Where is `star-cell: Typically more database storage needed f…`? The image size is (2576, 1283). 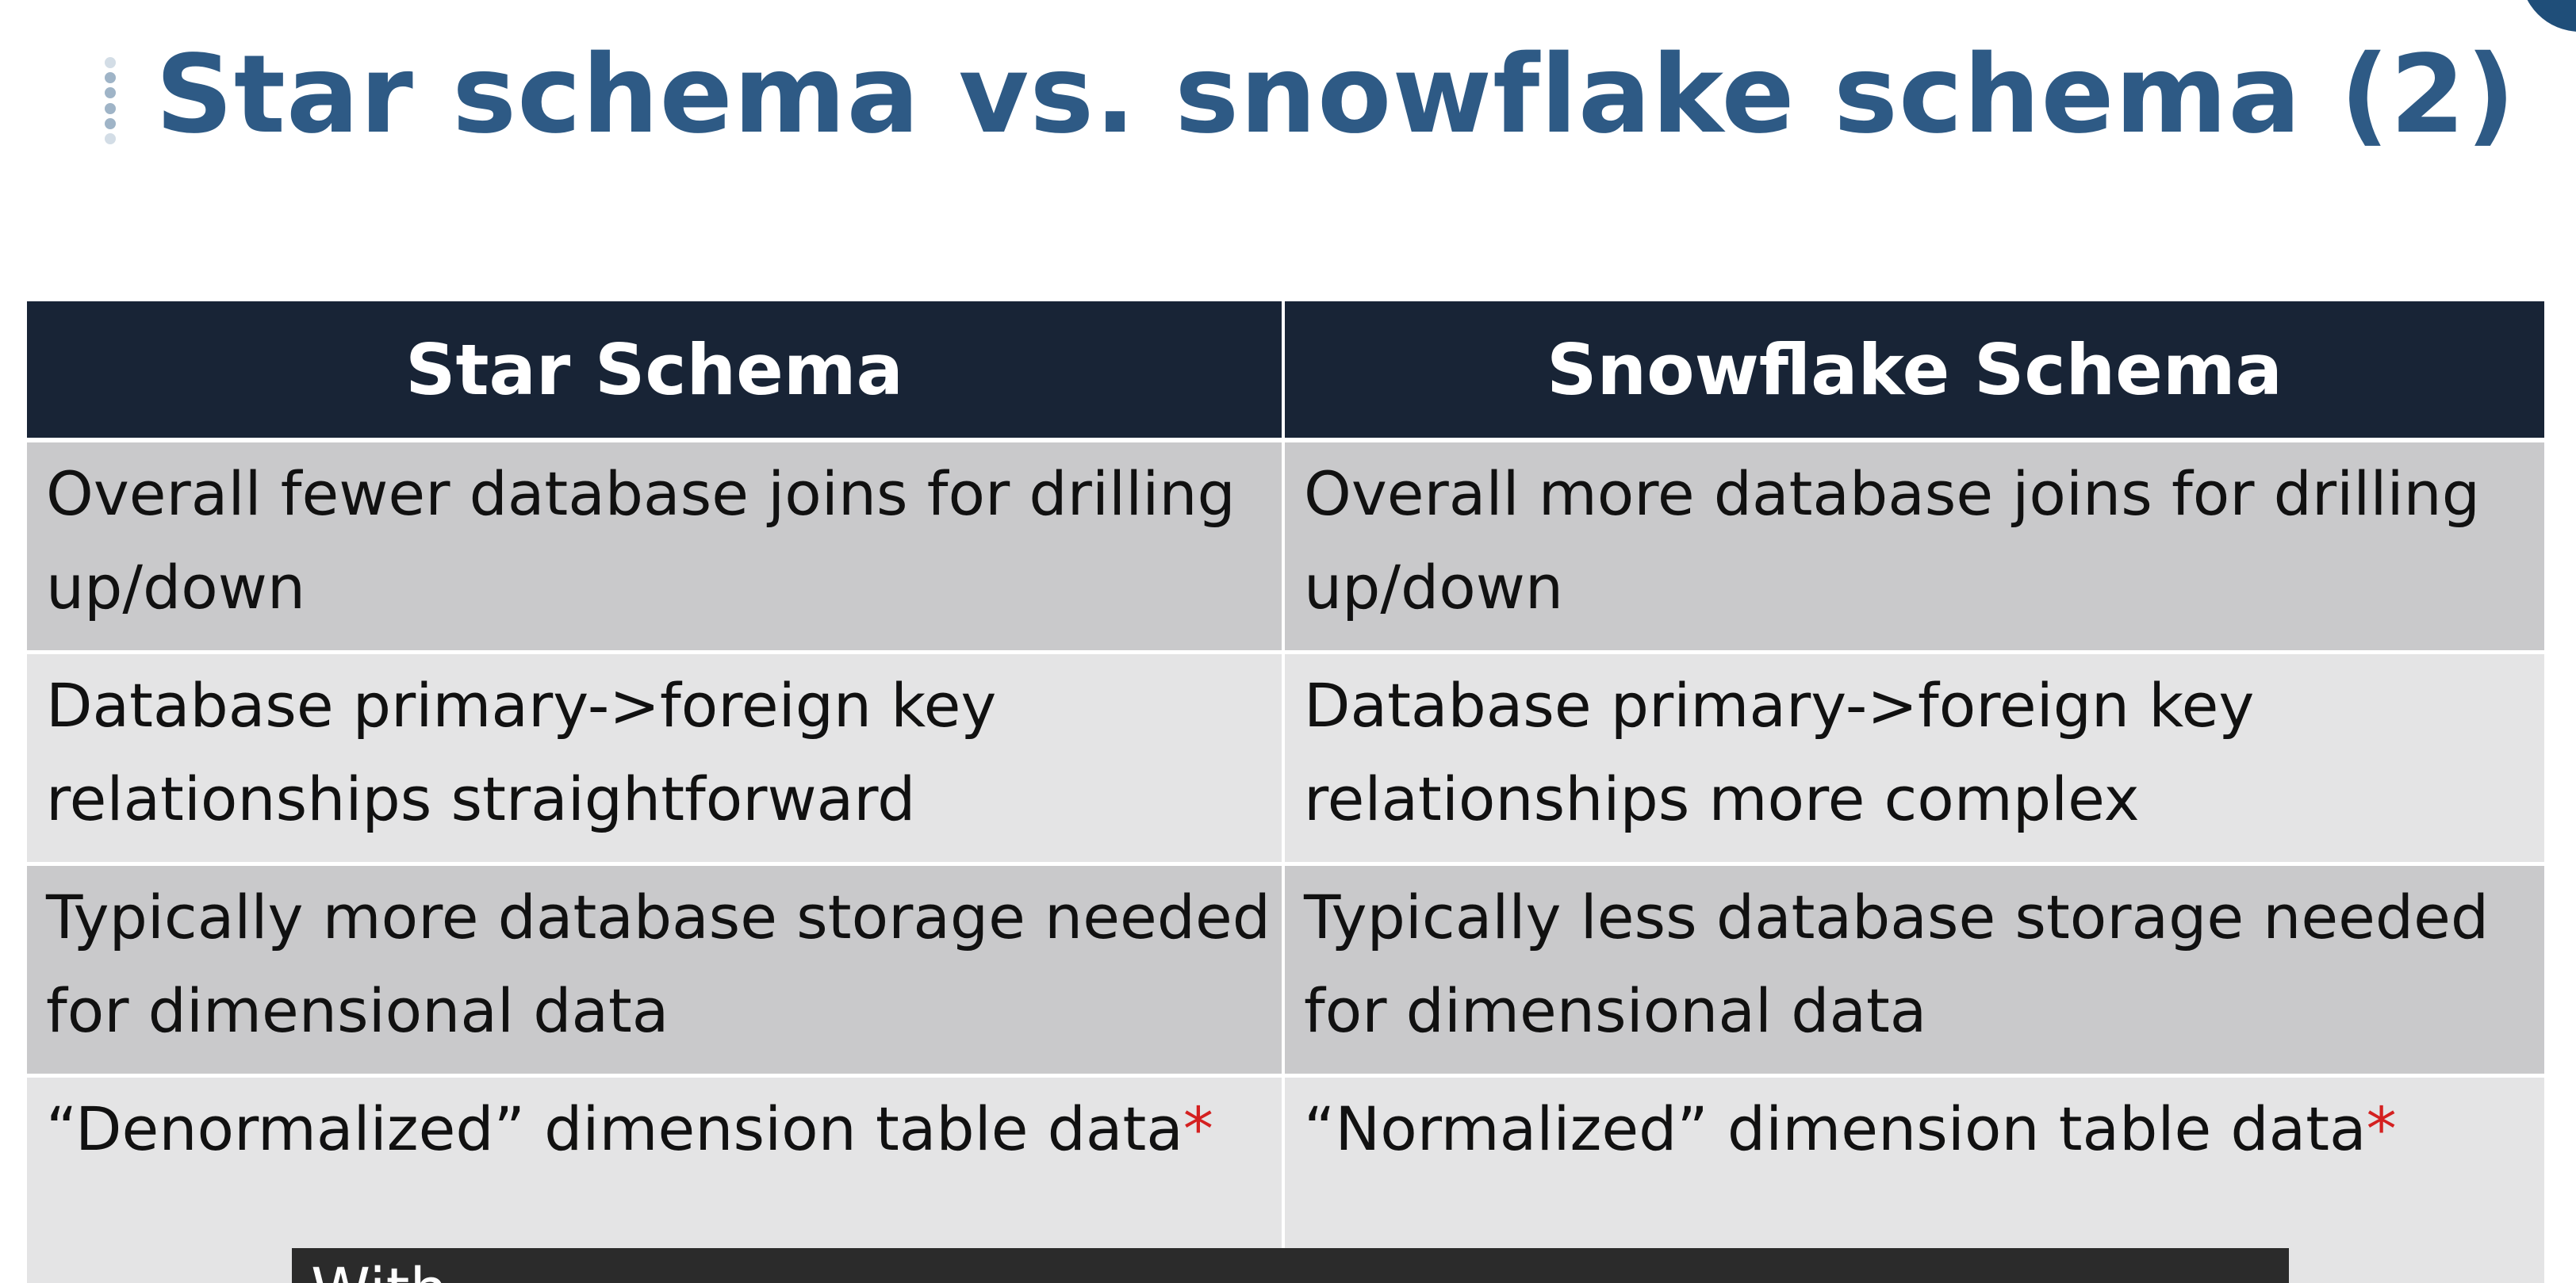 star-cell: Typically more database storage needed f… is located at coordinates (656, 972).